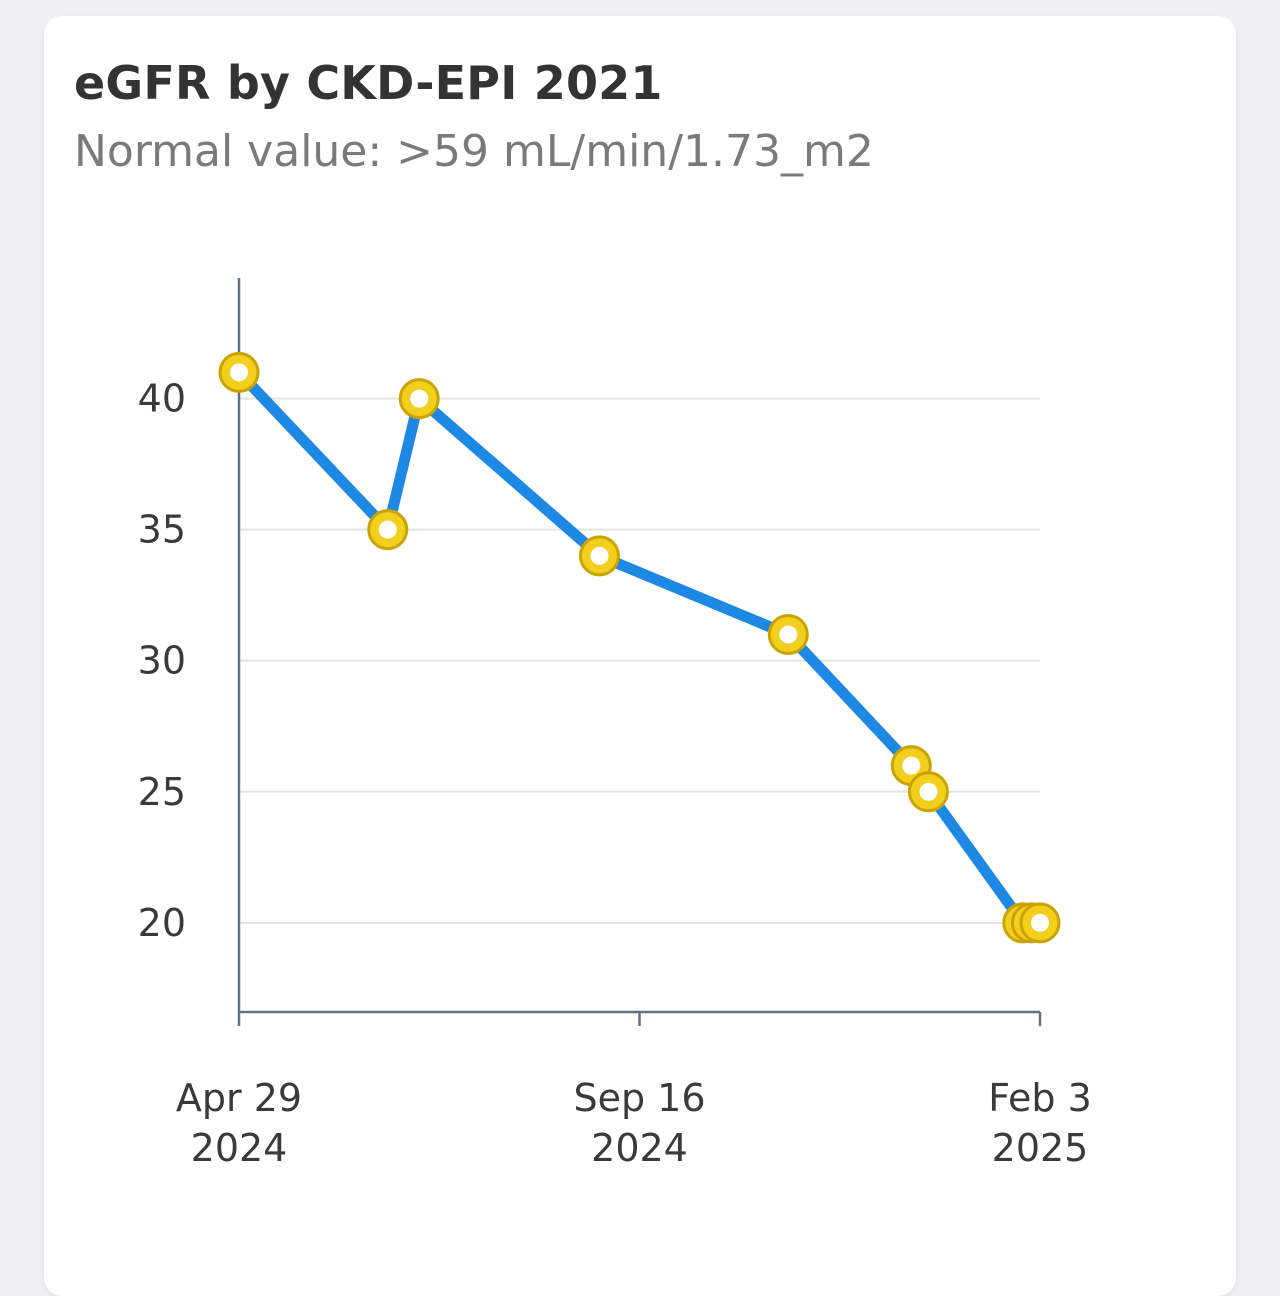  I want to click on y-tick-label-40: 40, so click(162, 399).